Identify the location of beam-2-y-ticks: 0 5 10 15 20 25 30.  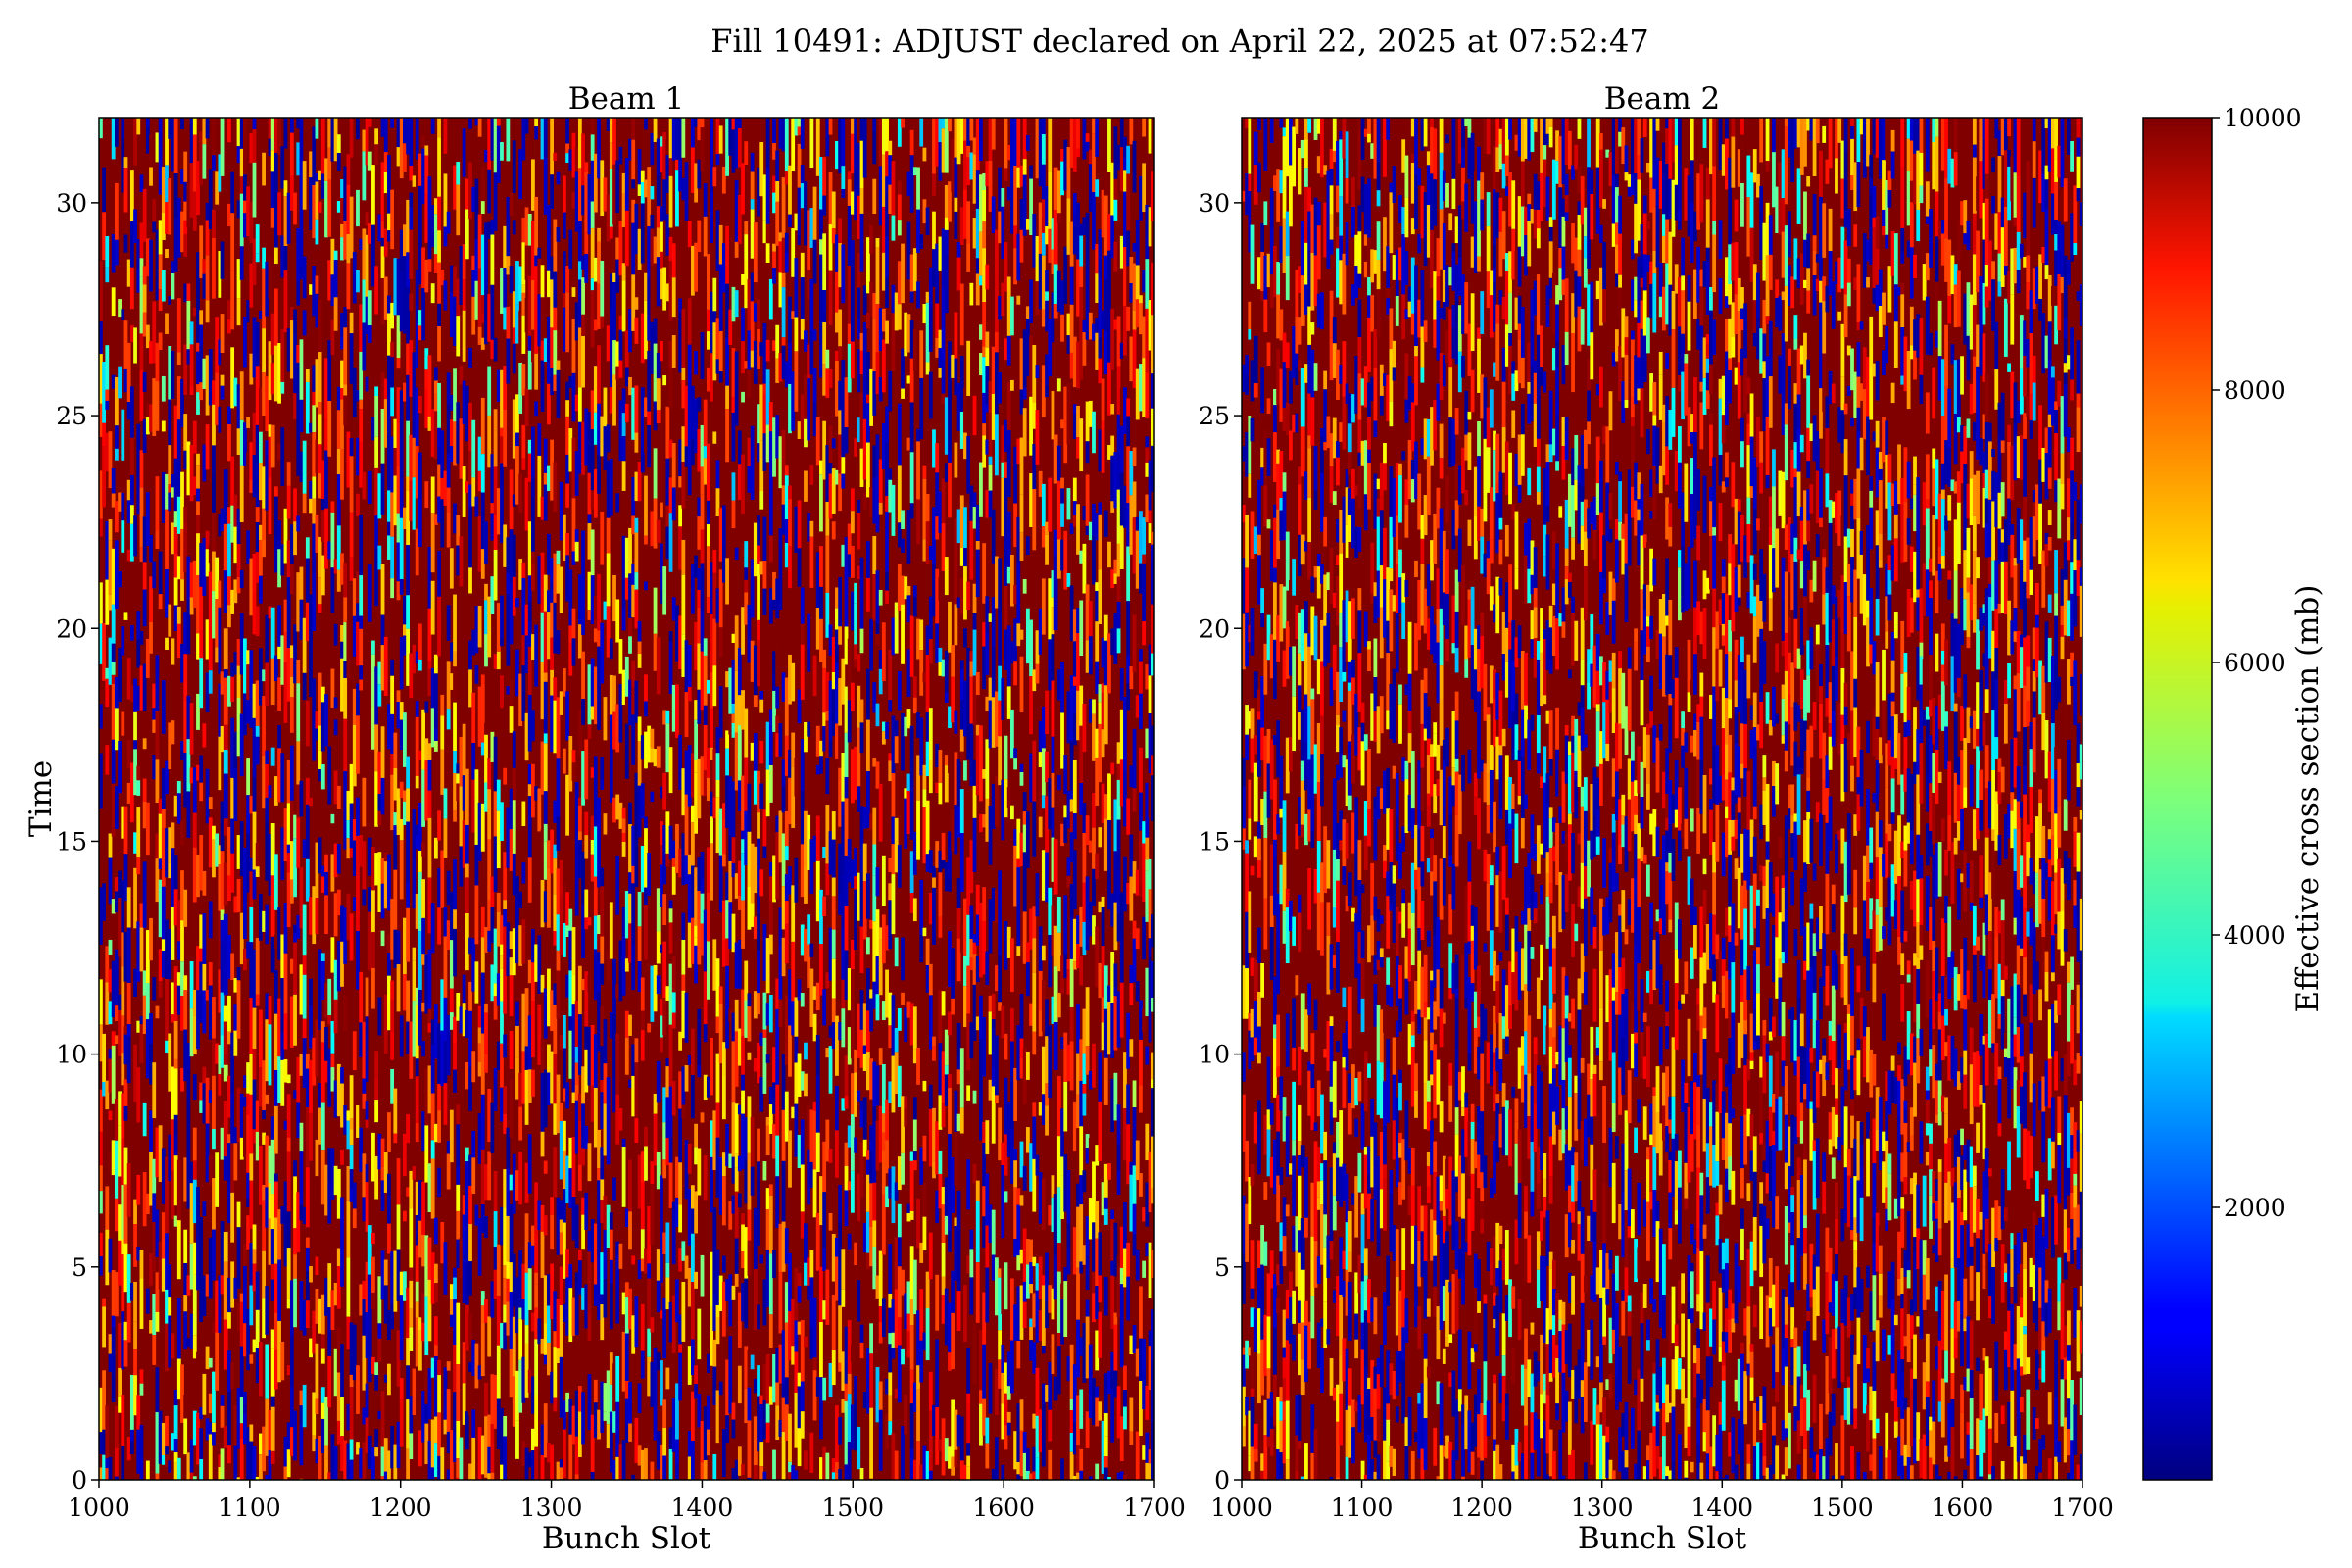
(1220, 842).